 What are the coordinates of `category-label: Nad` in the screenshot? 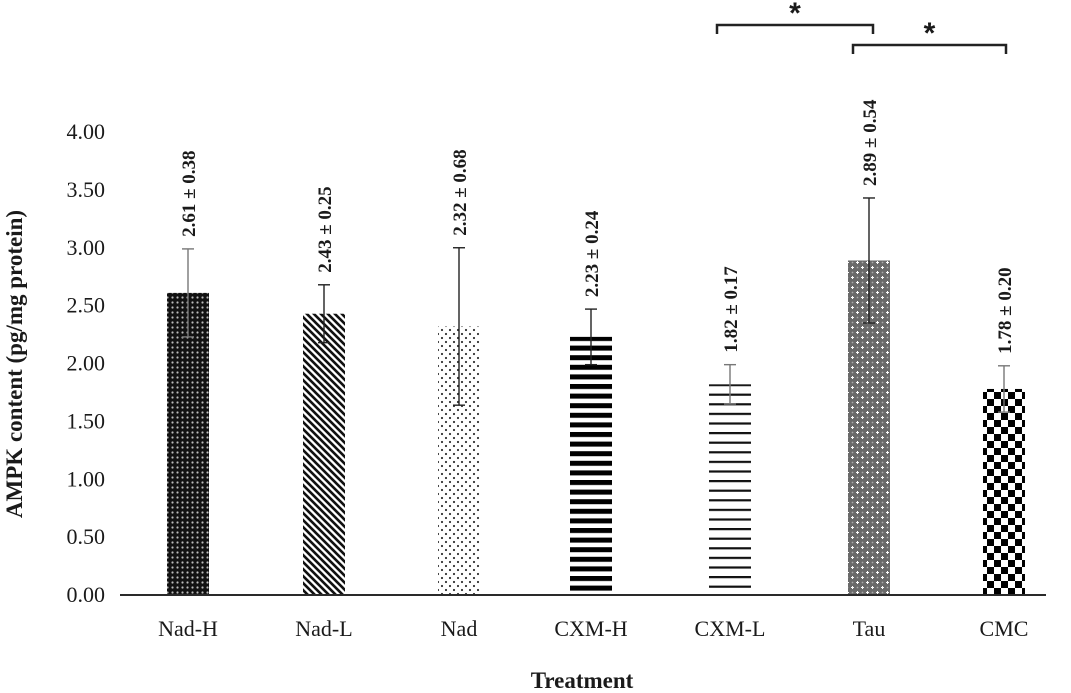 It's located at (459, 628).